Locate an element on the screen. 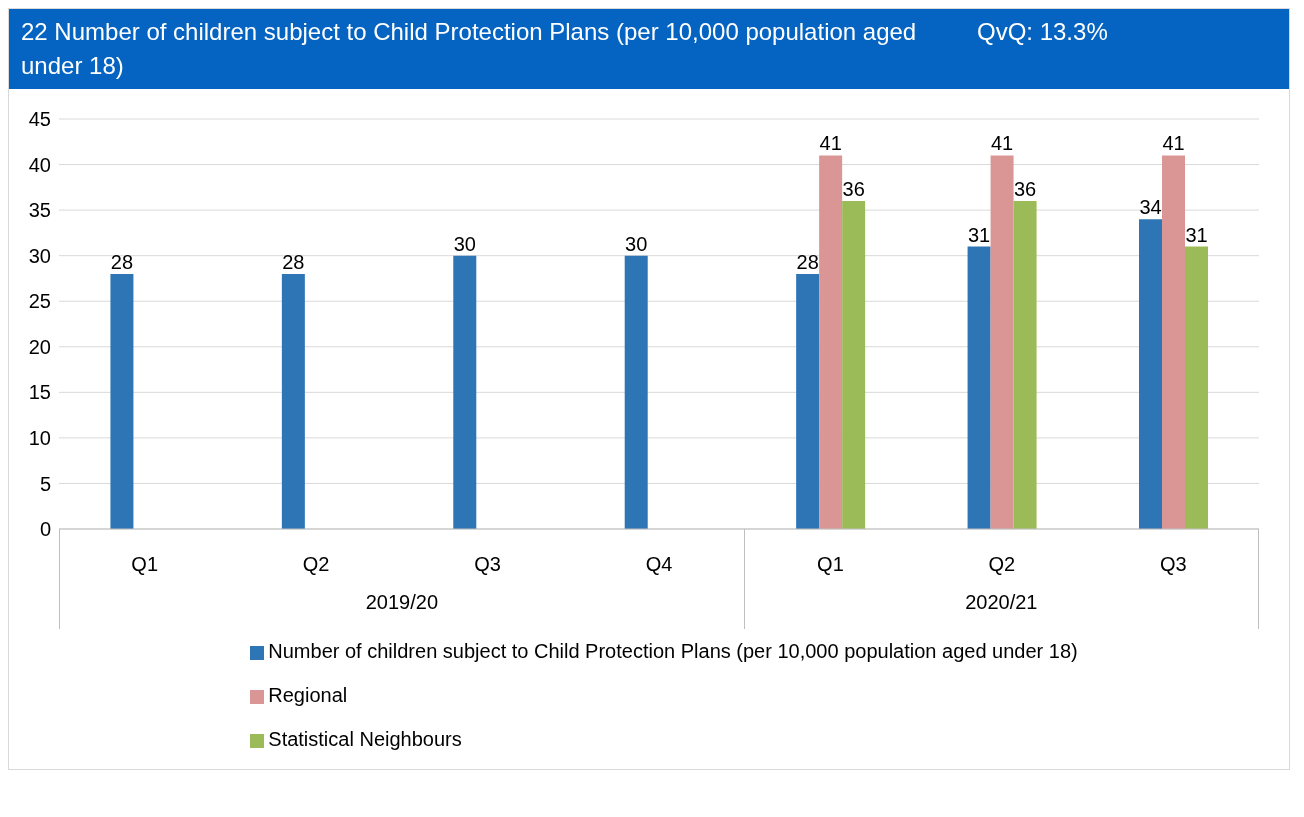 The height and width of the screenshot is (817, 1304). legend-label: Statistical Neighbours is located at coordinates (365, 739).